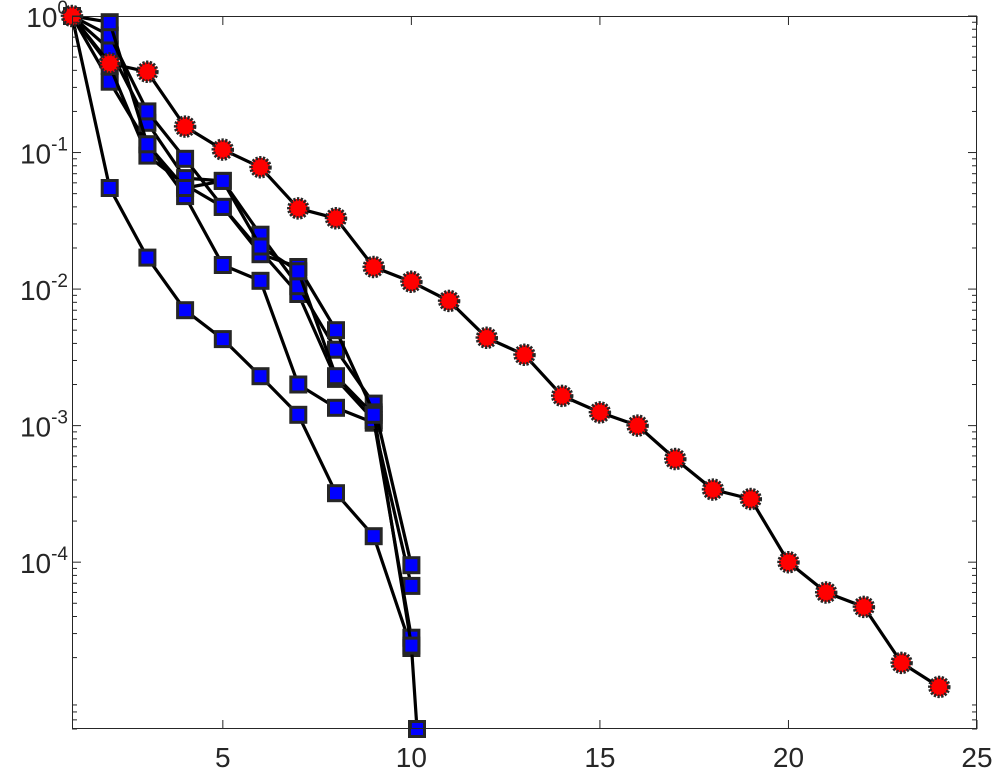 This screenshot has height=775, width=994. What do you see at coordinates (411, 757) in the screenshot?
I see `x-tick-label: 10` at bounding box center [411, 757].